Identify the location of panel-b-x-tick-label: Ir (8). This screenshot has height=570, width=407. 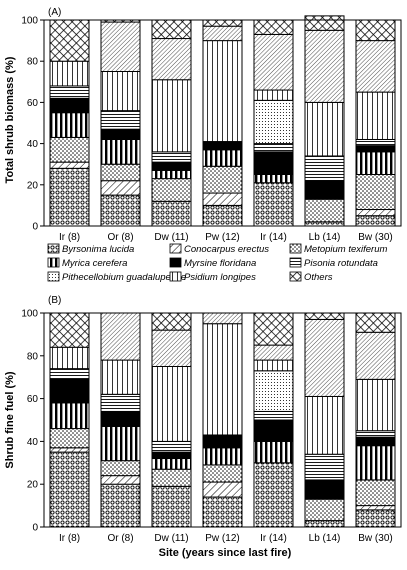
(69, 538).